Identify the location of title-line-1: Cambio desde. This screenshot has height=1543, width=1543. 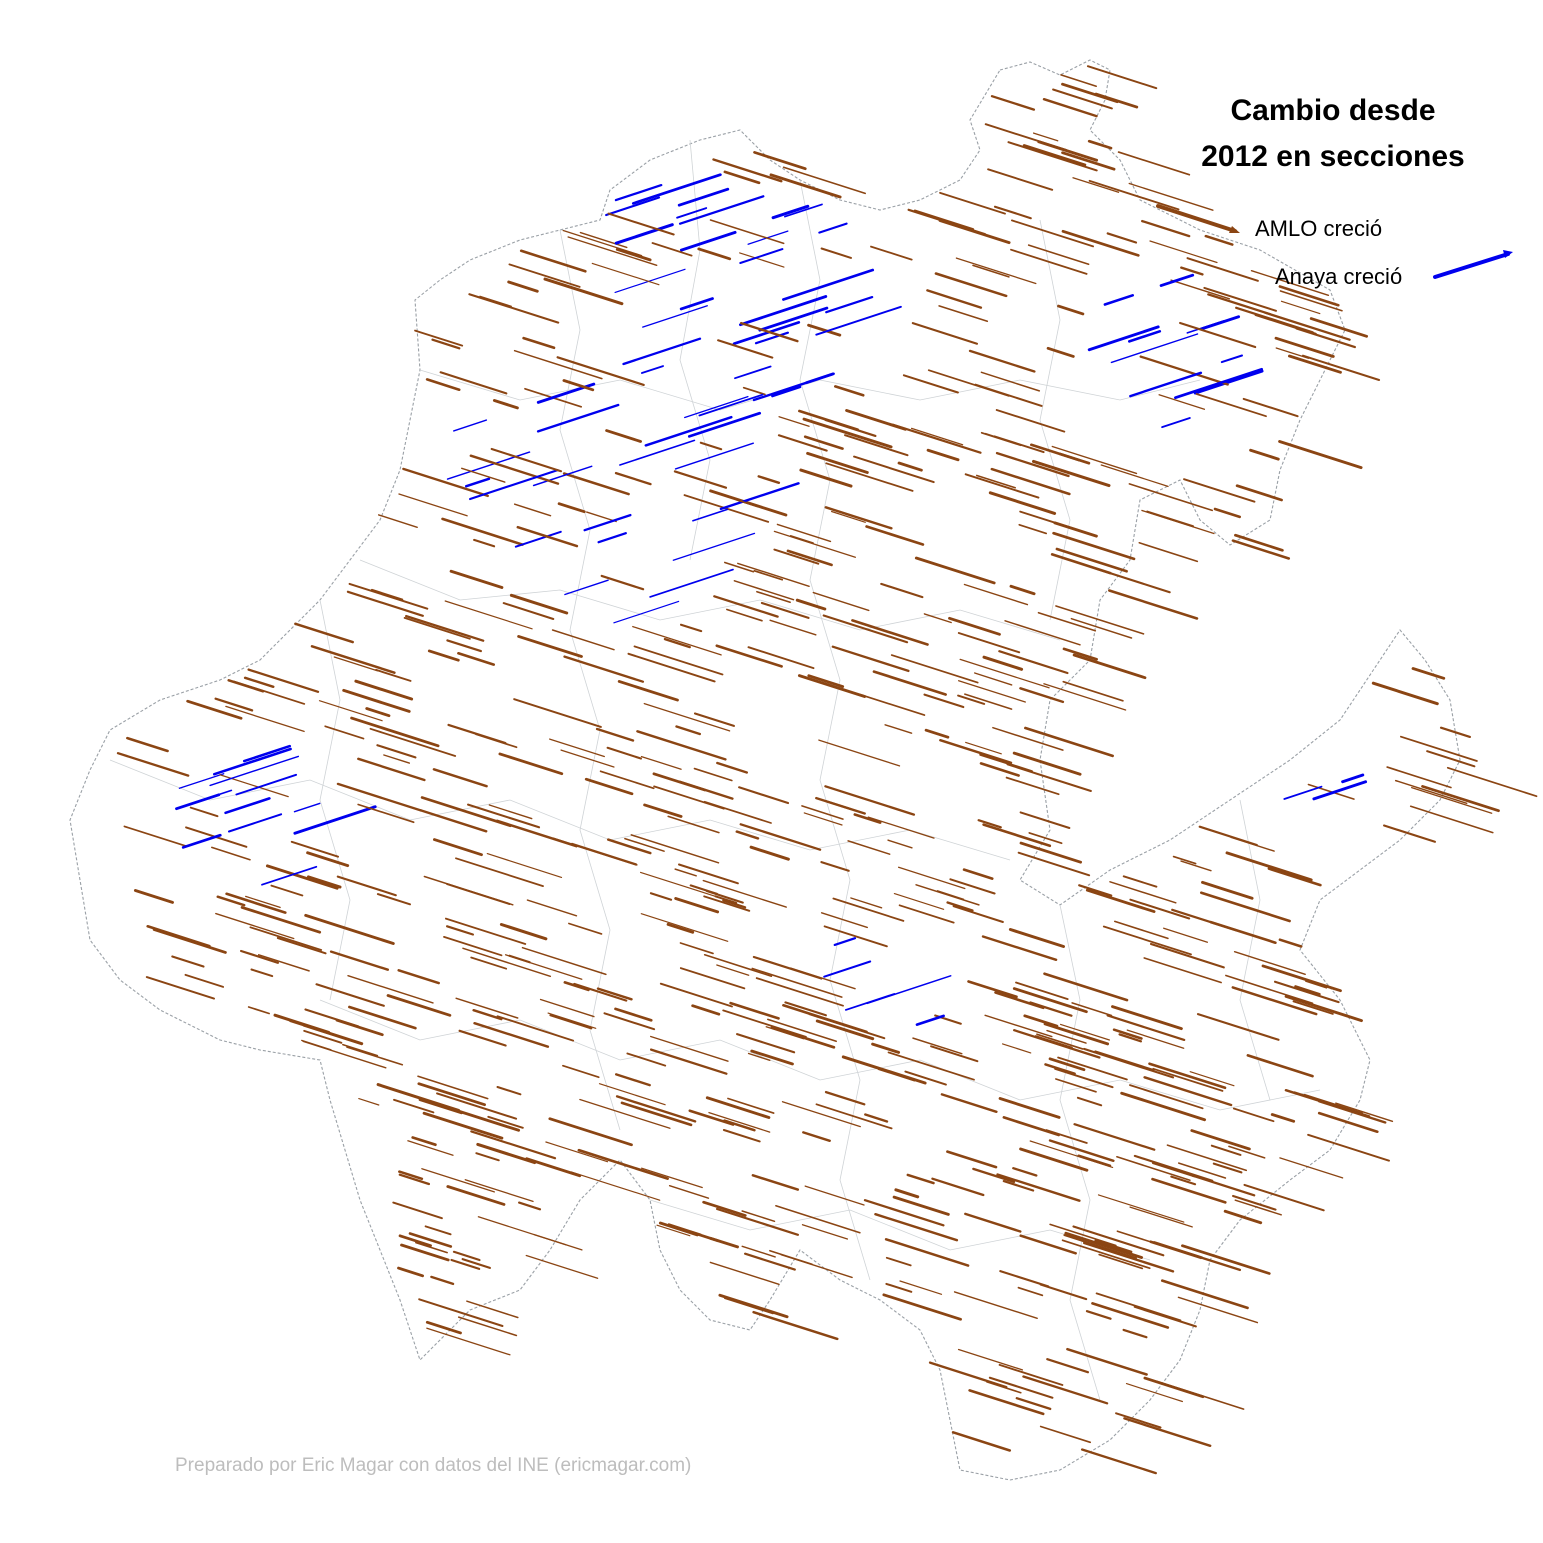
(1332, 110).